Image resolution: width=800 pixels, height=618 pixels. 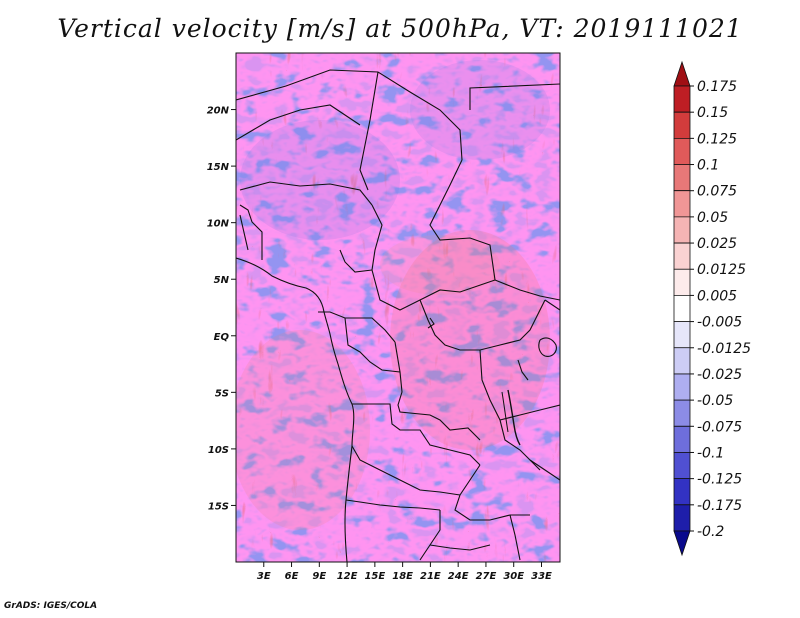 I want to click on colorbar-label: 0.175, so click(x=717, y=87).